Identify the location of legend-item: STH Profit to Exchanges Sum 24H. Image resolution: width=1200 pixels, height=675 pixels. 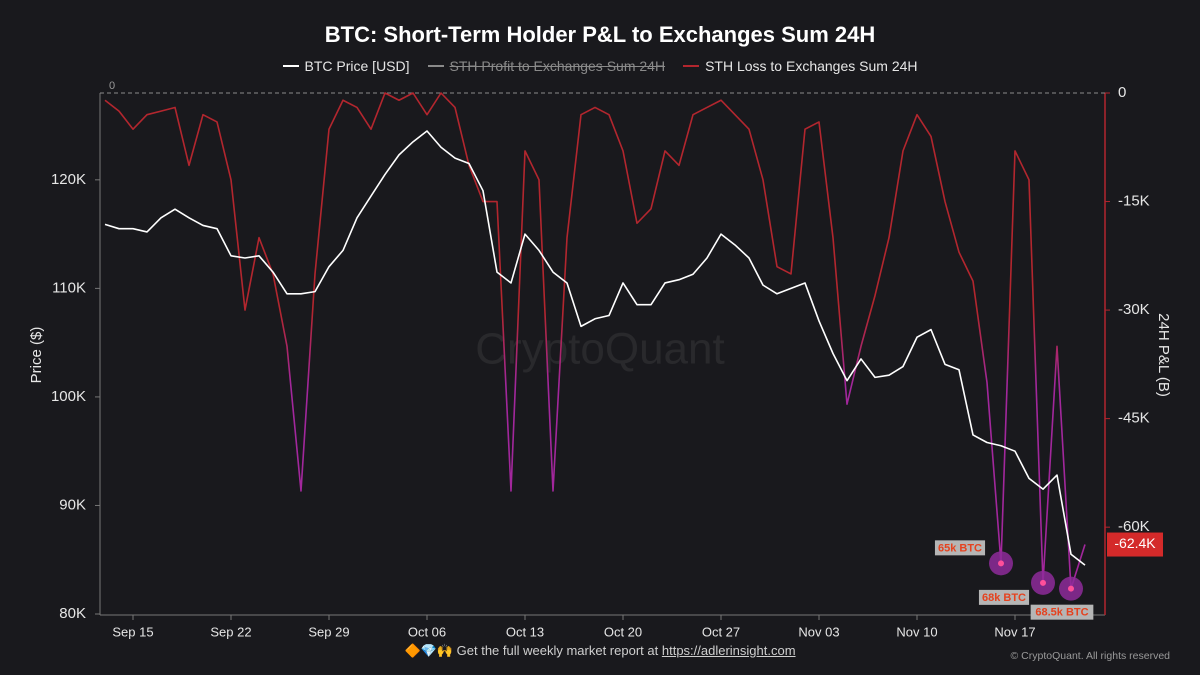
(546, 66).